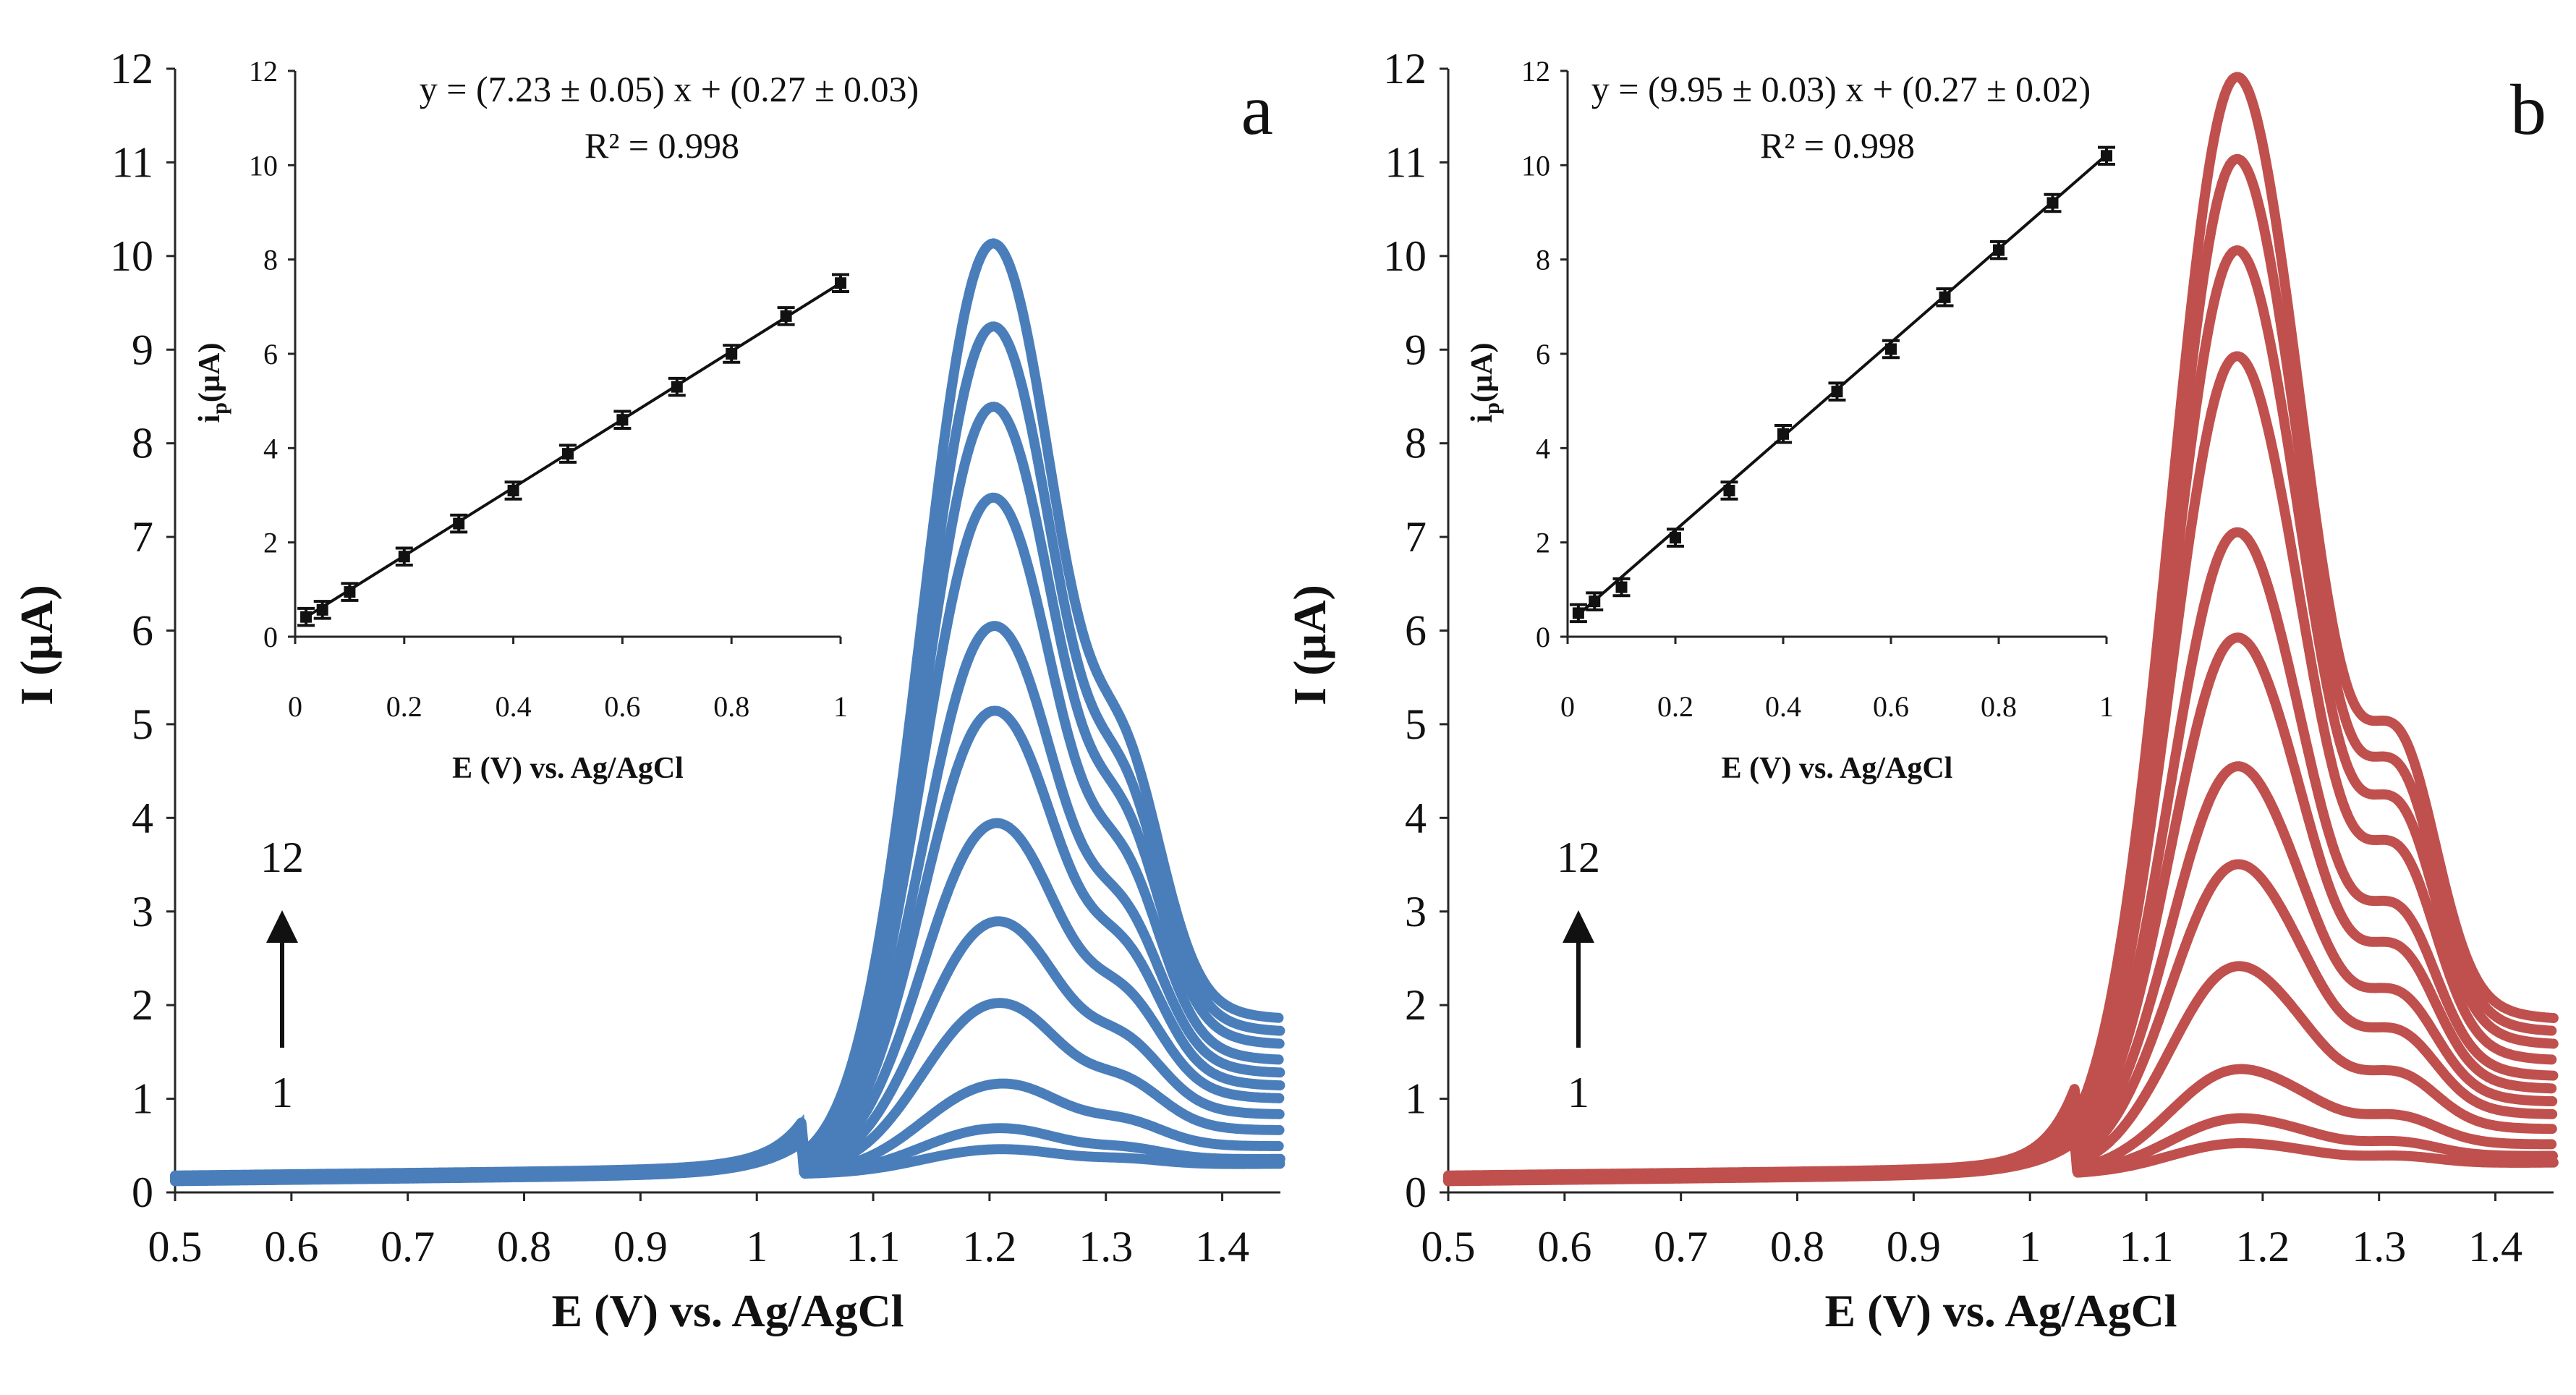  I want to click on main-x-tick-label: 1.3, so click(1106, 1247).